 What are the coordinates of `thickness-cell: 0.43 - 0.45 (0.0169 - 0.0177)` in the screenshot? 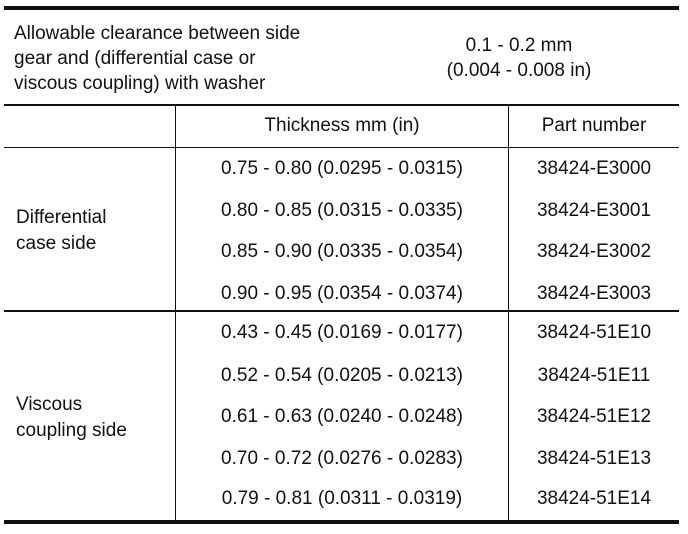 It's located at (342, 332).